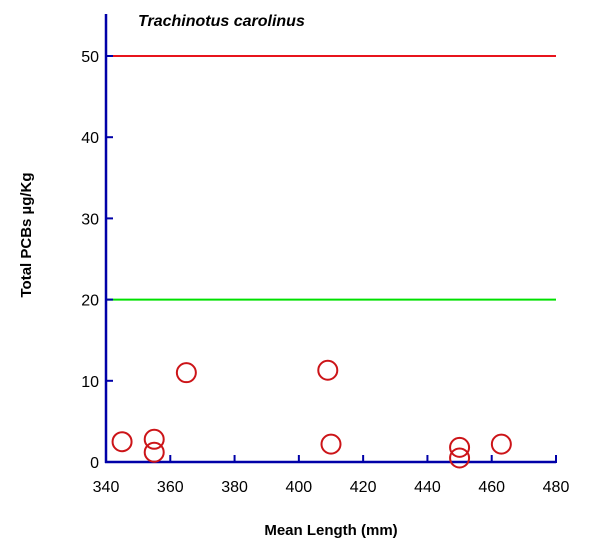 Image resolution: width=591 pixels, height=542 pixels. I want to click on y-tick-label-50: 50, so click(90, 57).